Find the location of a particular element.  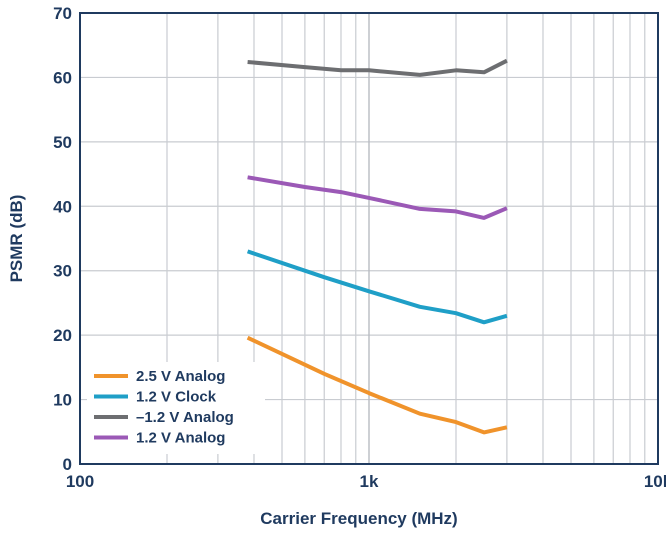

x-tick-labels: 100 1k 10k is located at coordinates (366, 481).